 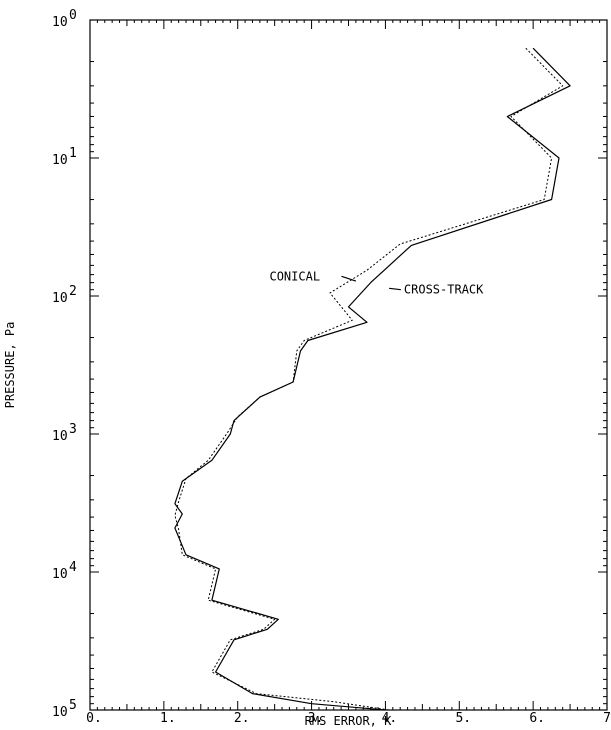 I want to click on y-tick-label: 10 1, so click(x=64, y=157).